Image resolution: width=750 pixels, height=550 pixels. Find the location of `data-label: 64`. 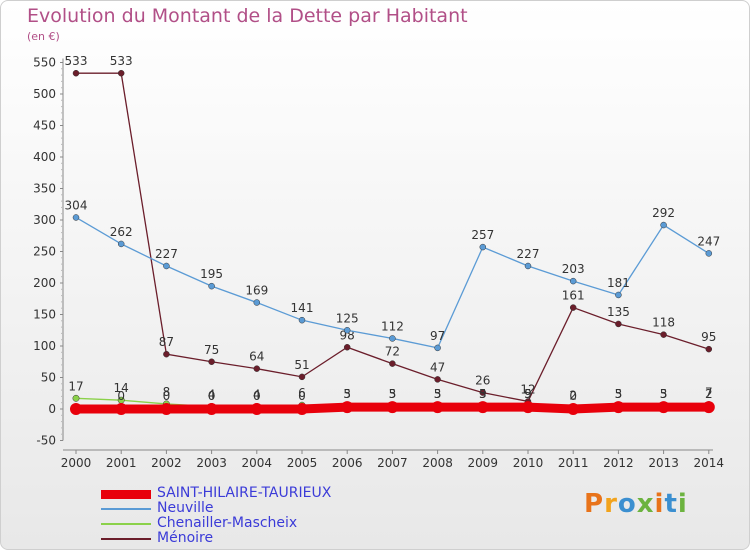

data-label: 64 is located at coordinates (256, 357).